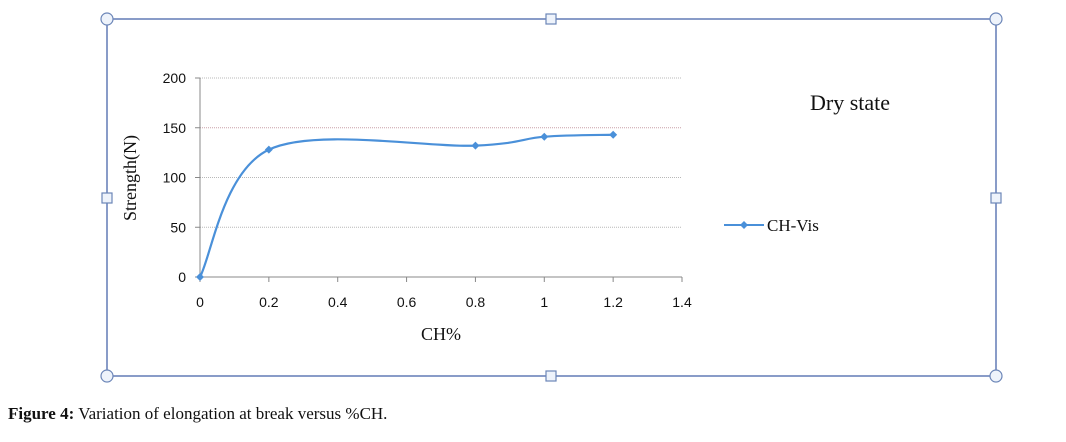 Image resolution: width=1066 pixels, height=442 pixels. Describe the element at coordinates (175, 178) in the screenshot. I see `y-tick-label: 100` at that location.